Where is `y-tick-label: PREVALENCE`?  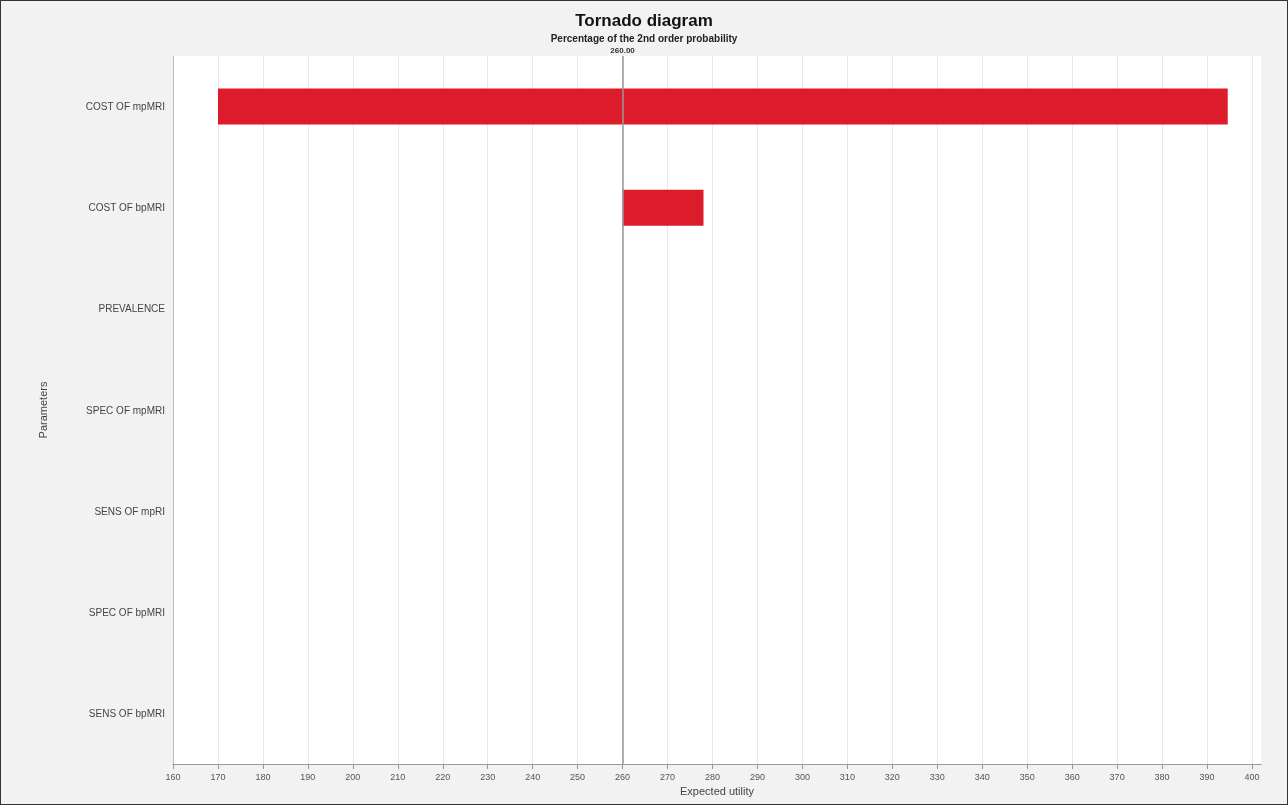
y-tick-label: PREVALENCE is located at coordinates (132, 309).